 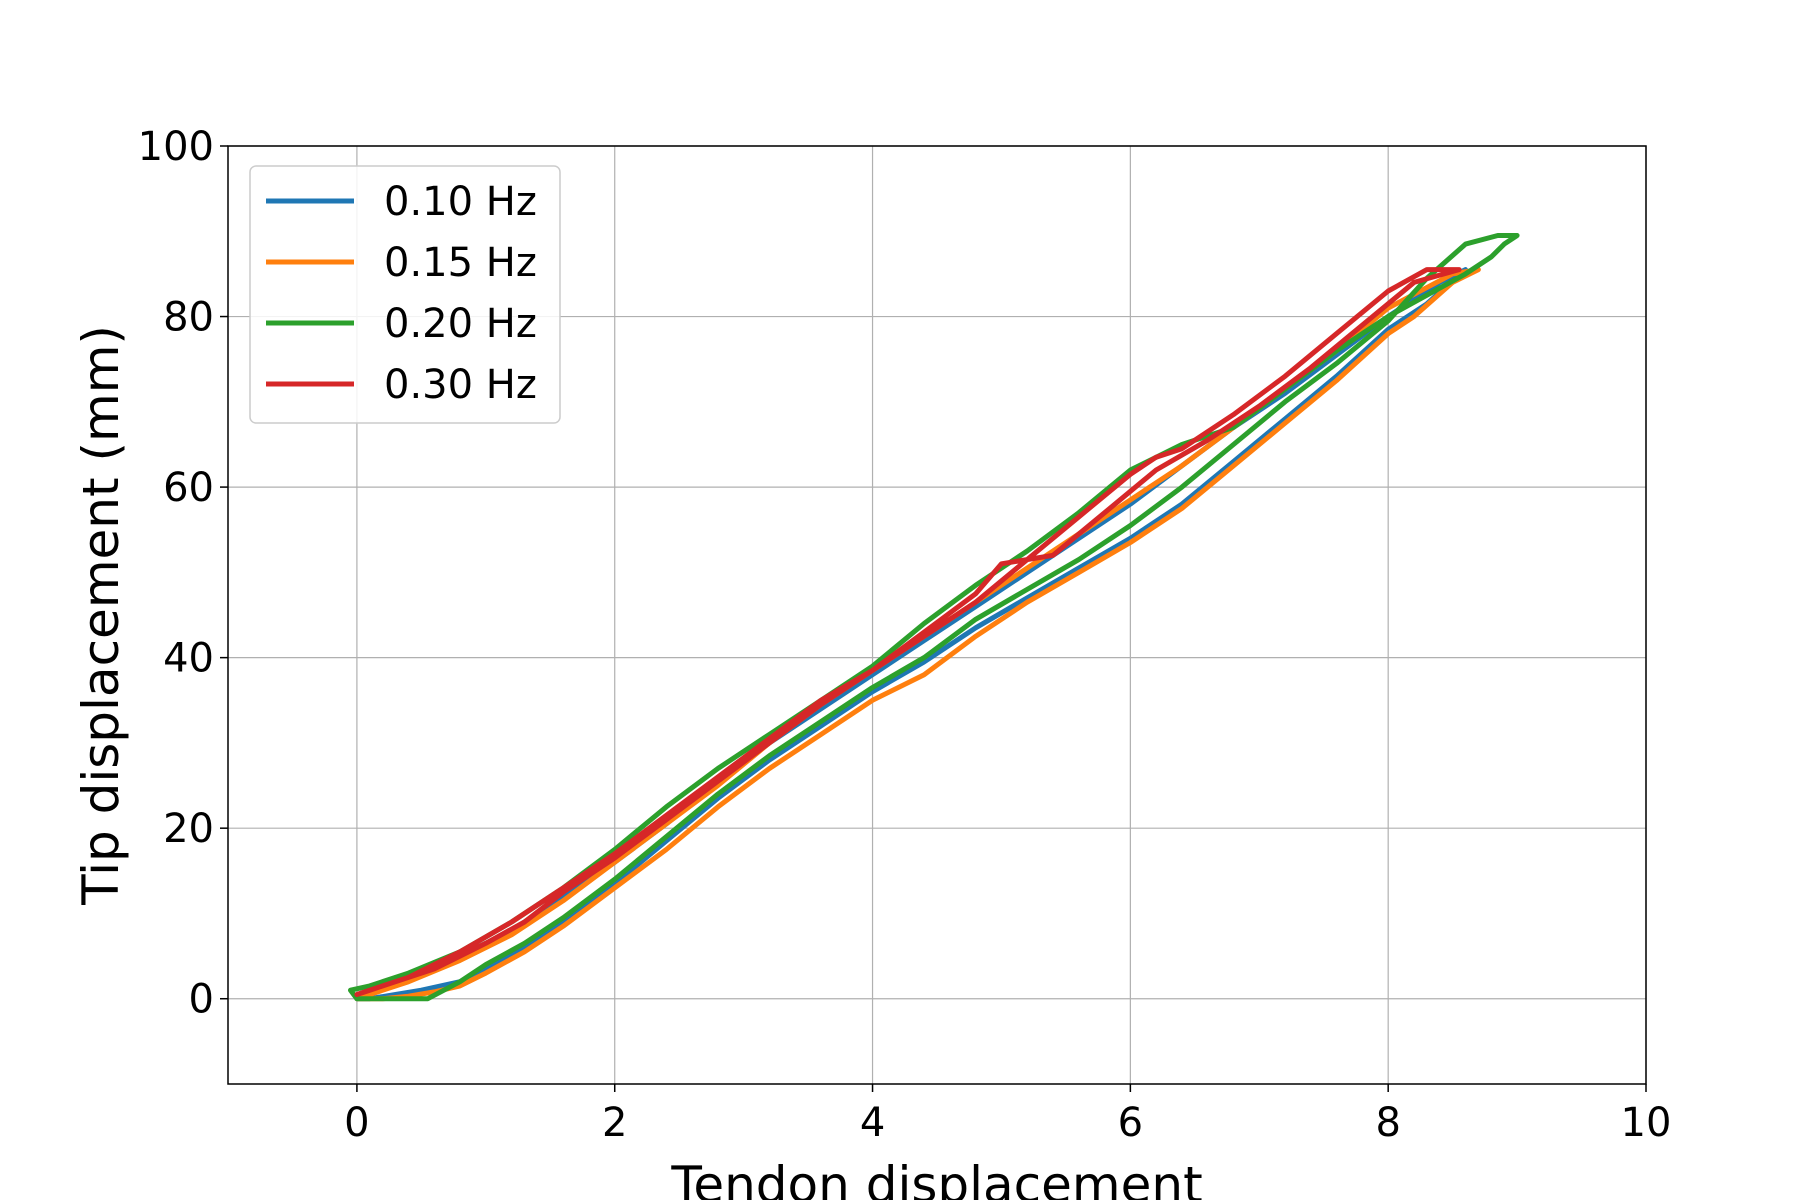 I want to click on x-axis-ticks: 0 2 4 6 8 10, so click(x=1007, y=1115).